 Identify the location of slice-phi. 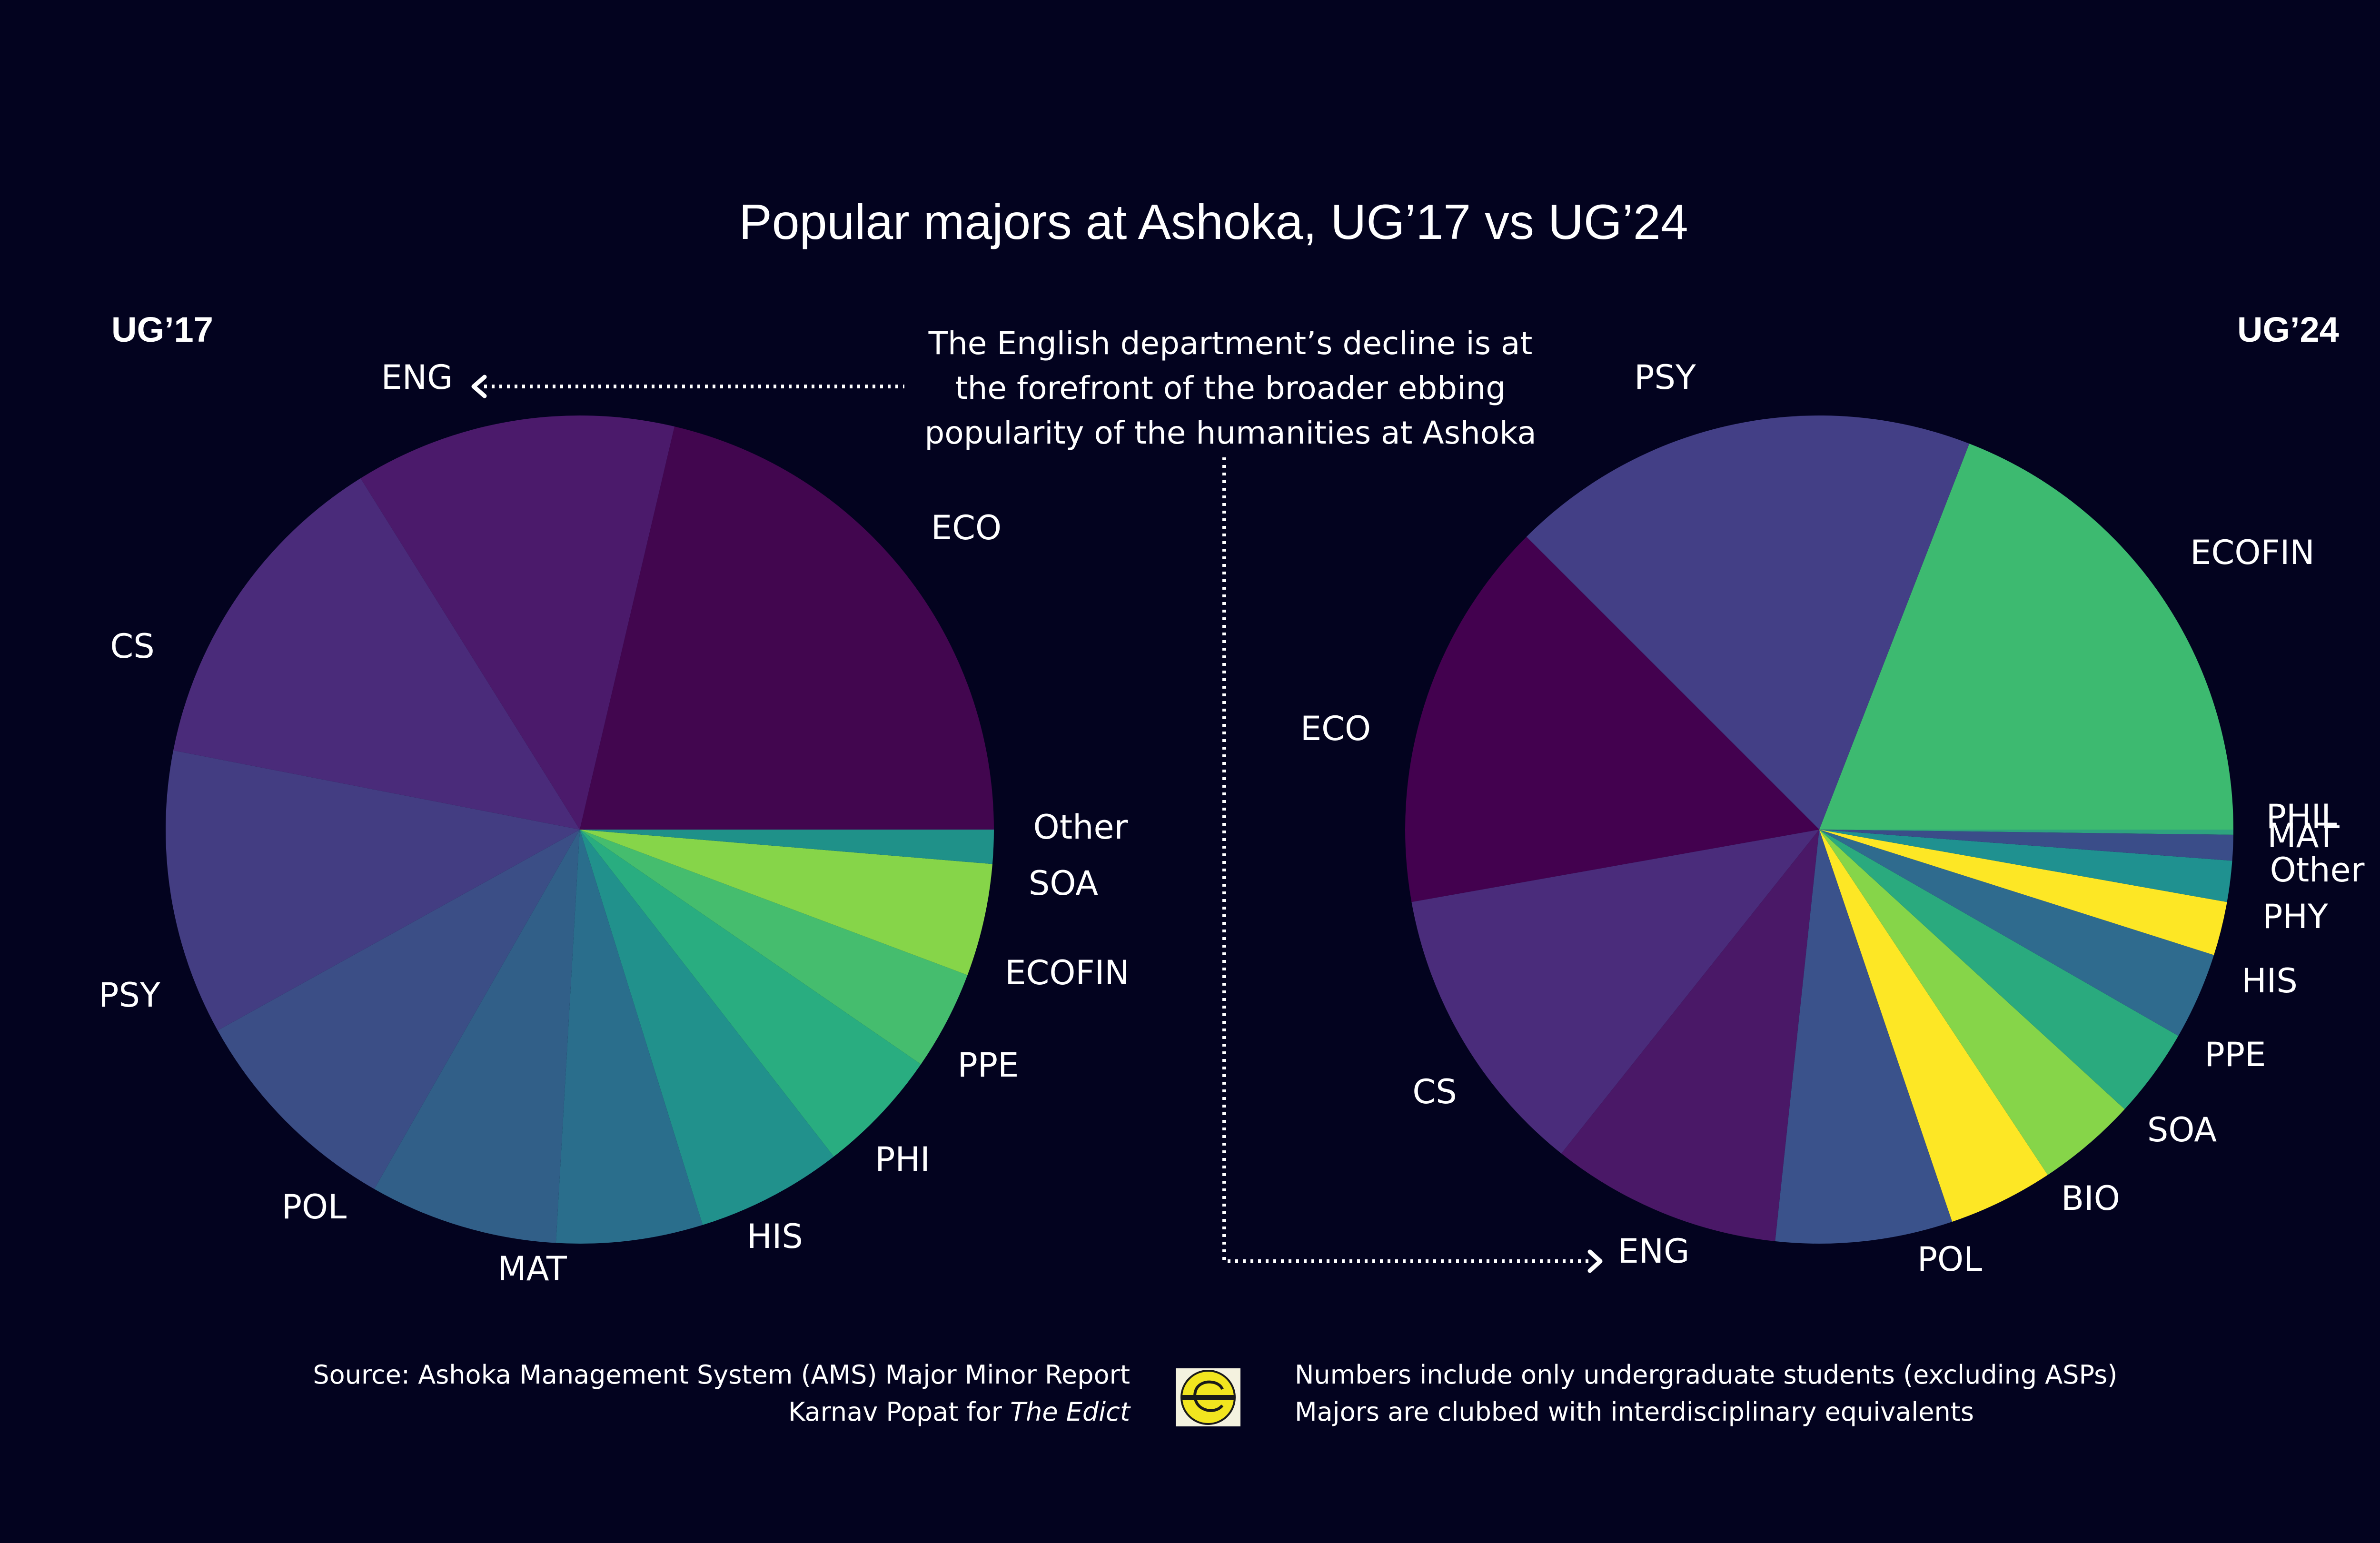
(707, 1027).